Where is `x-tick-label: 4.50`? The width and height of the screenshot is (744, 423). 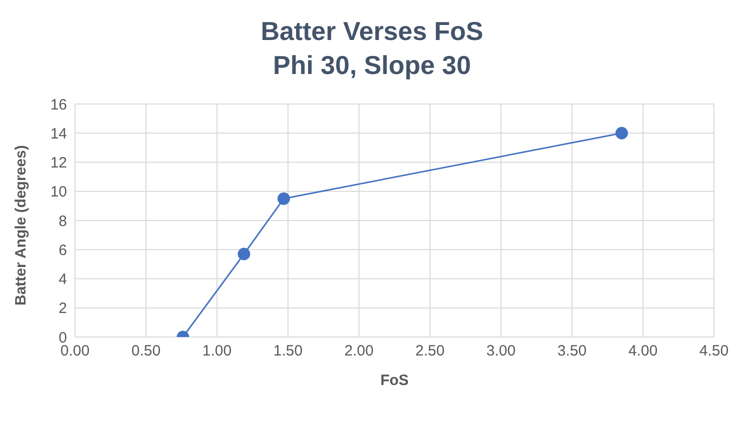 x-tick-label: 4.50 is located at coordinates (714, 351).